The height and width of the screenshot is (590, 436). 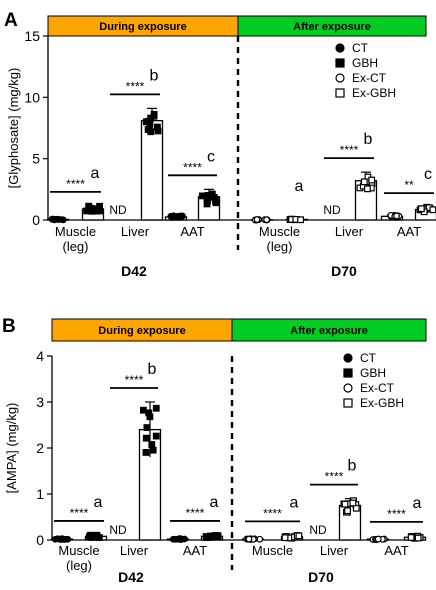 I want to click on panel-label: A, so click(x=11, y=20).